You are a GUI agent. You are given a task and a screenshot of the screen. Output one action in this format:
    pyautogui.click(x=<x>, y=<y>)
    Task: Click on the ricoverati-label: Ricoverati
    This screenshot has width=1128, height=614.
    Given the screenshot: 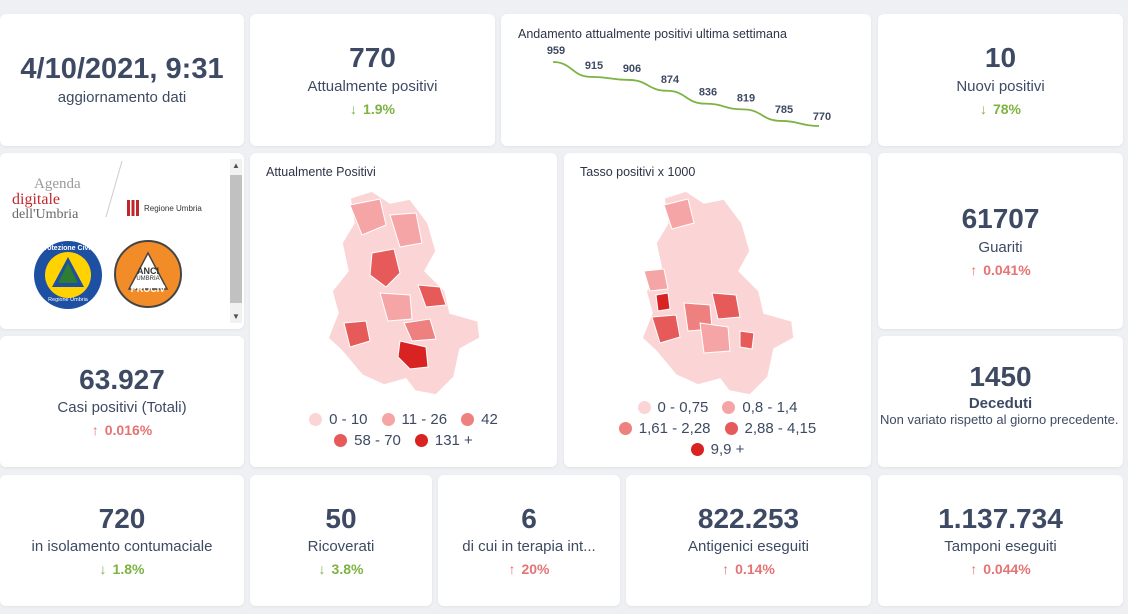 What is the action you would take?
    pyautogui.click(x=341, y=547)
    